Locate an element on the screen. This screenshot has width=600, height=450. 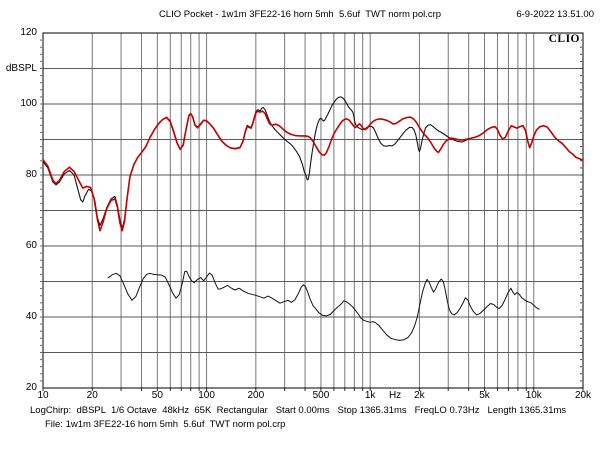
x-tick-label: 2k is located at coordinates (419, 395).